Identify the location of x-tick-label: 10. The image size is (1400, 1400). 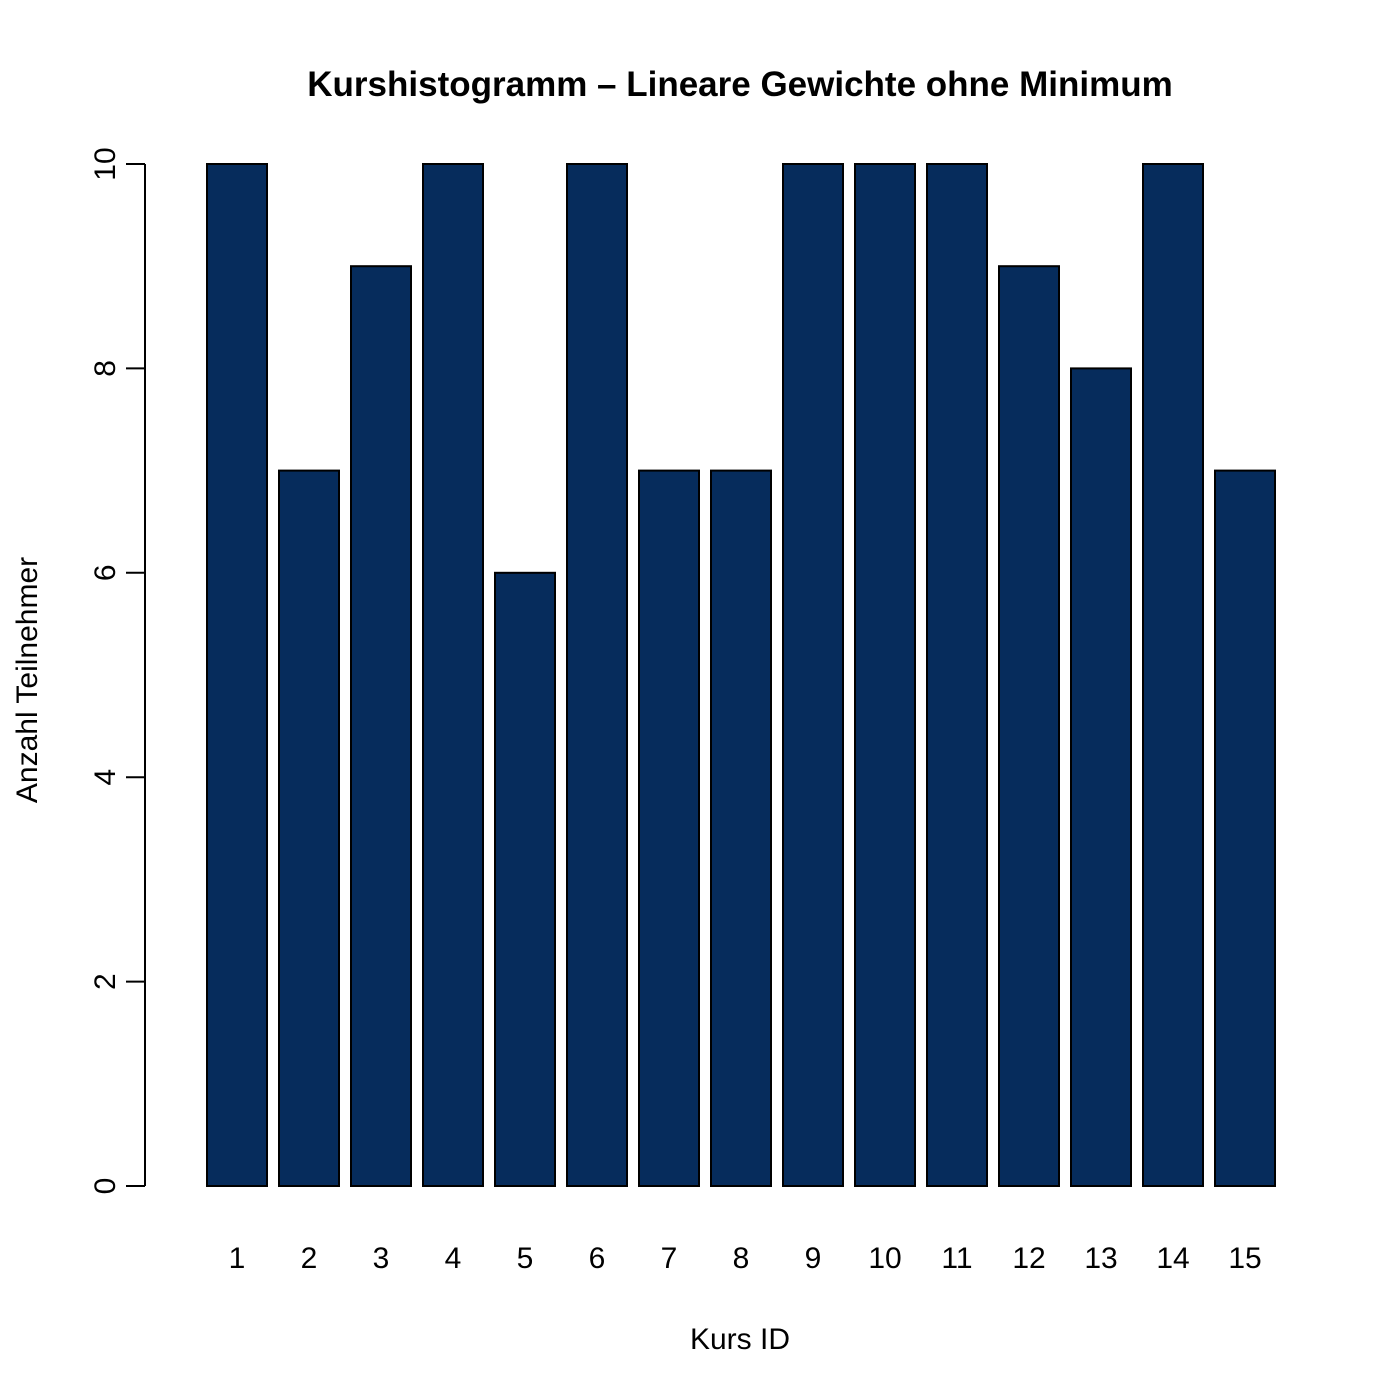
(884, 1258).